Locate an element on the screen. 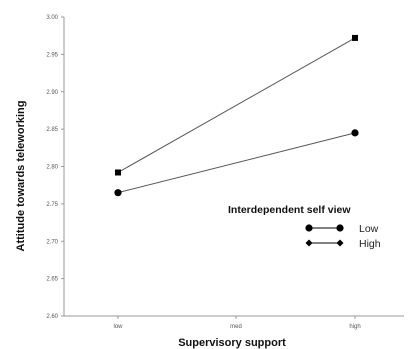 This screenshot has height=349, width=409. x-tick-label: med is located at coordinates (236, 327).